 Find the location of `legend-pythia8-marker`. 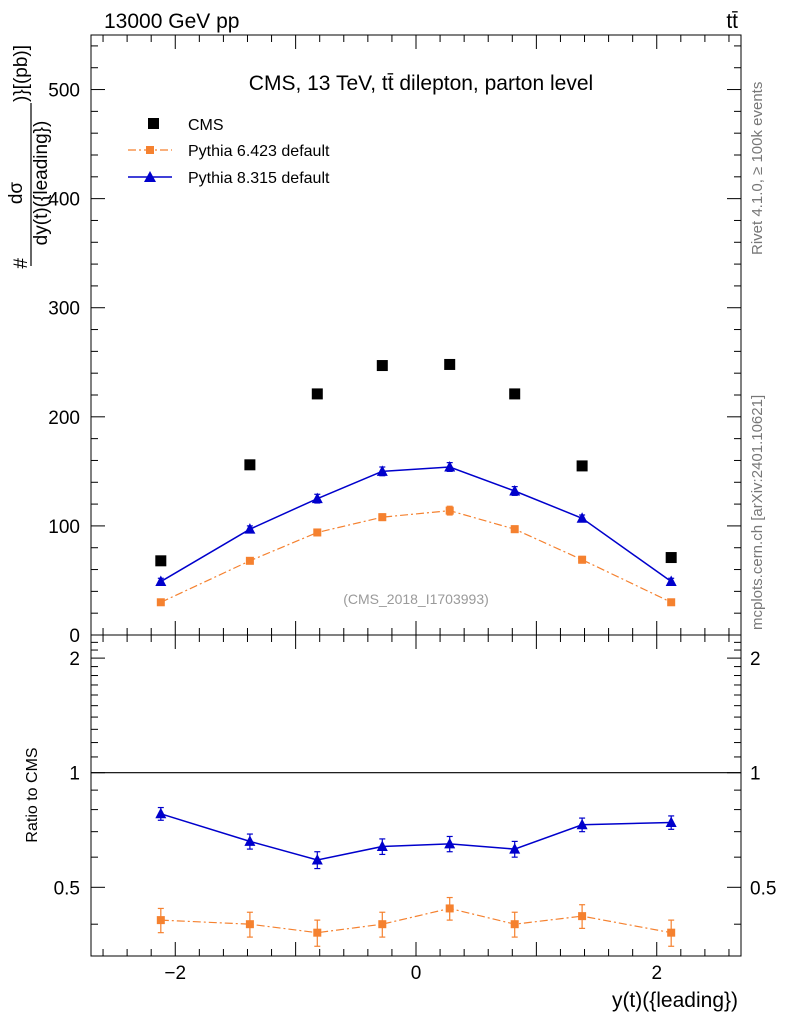

legend-pythia8-marker is located at coordinates (150, 176).